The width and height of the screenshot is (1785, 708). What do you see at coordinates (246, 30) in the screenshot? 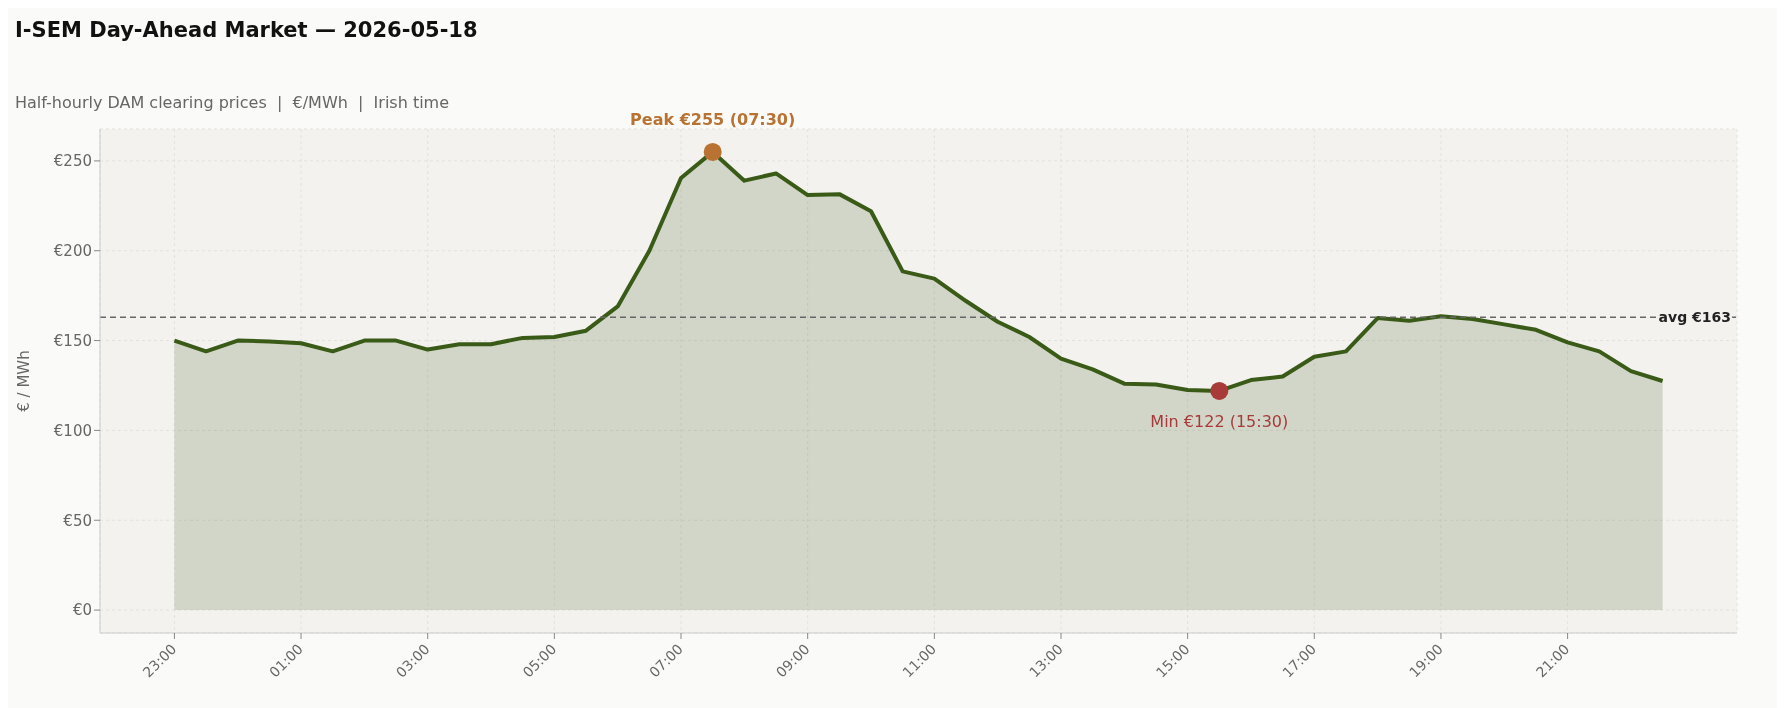
I see `chart-title: I-SEM Day-Ahead Market — 2026-05-18` at bounding box center [246, 30].